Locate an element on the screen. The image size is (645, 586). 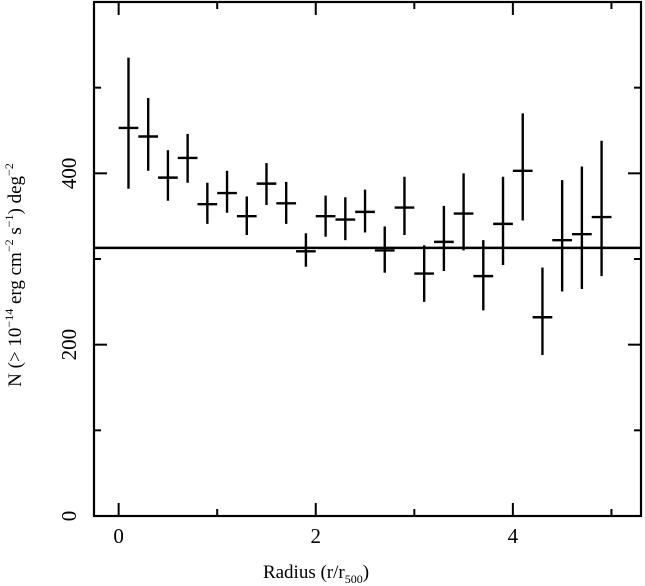
x-axis-label-main: Radius (r/r is located at coordinates (304, 572).